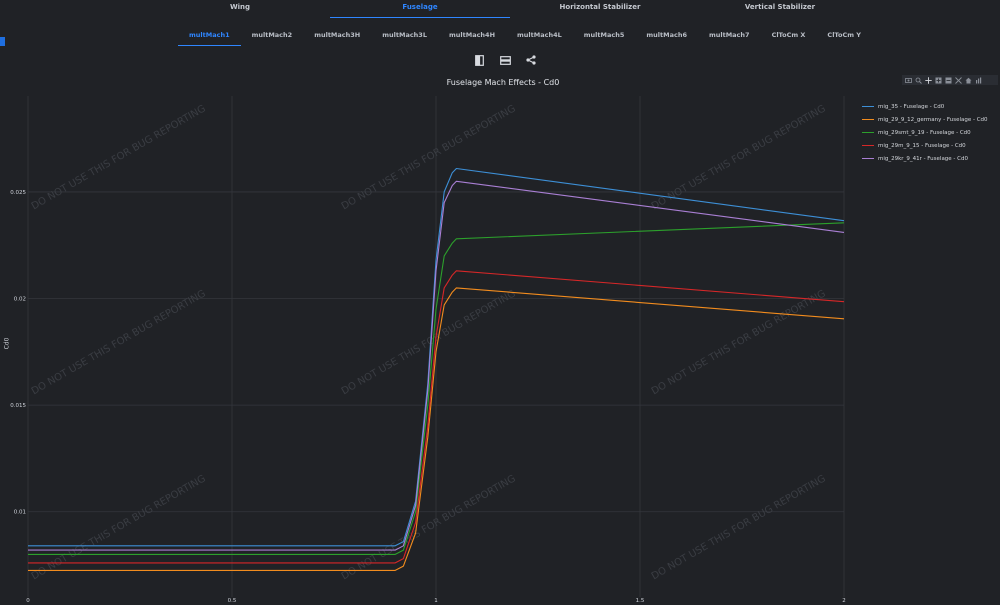 Image resolution: width=1000 pixels, height=605 pixels. I want to click on share-icon, so click(531, 60).